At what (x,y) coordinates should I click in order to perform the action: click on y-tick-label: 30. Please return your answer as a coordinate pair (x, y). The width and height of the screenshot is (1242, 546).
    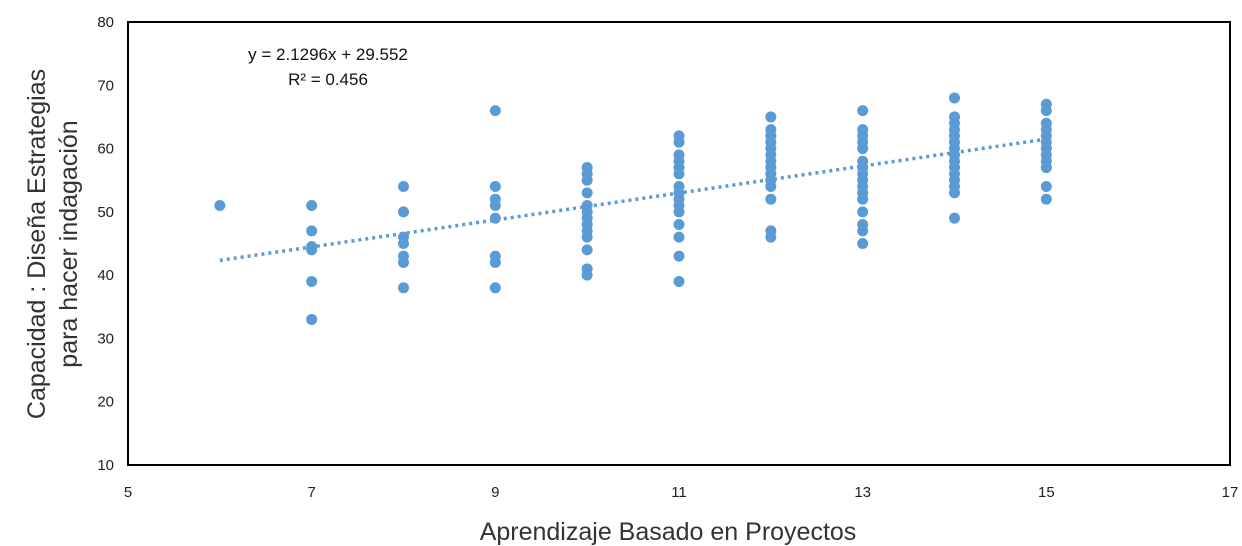
    Looking at the image, I should click on (105, 338).